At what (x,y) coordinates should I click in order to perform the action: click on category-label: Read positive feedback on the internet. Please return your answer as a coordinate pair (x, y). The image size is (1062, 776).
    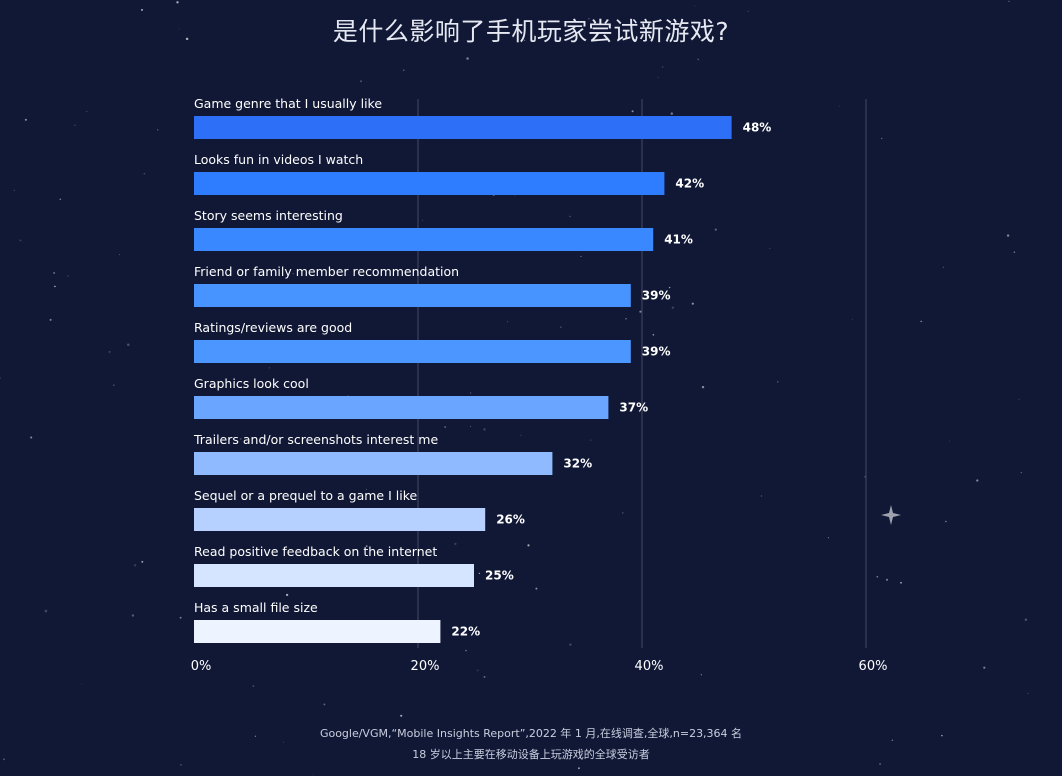
    Looking at the image, I should click on (315, 551).